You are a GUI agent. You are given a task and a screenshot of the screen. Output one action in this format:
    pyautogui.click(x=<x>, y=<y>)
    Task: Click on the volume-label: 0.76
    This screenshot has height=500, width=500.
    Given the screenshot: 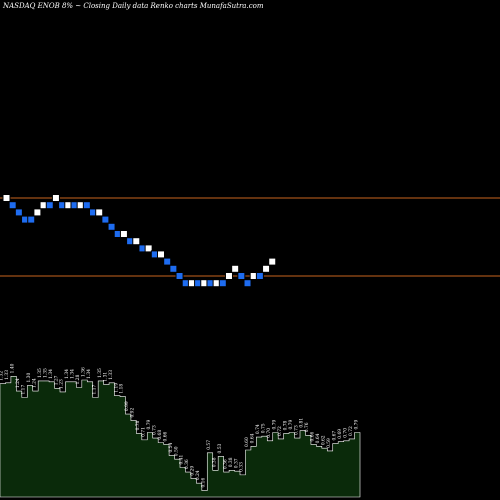 What is the action you would take?
    pyautogui.click(x=307, y=427)
    